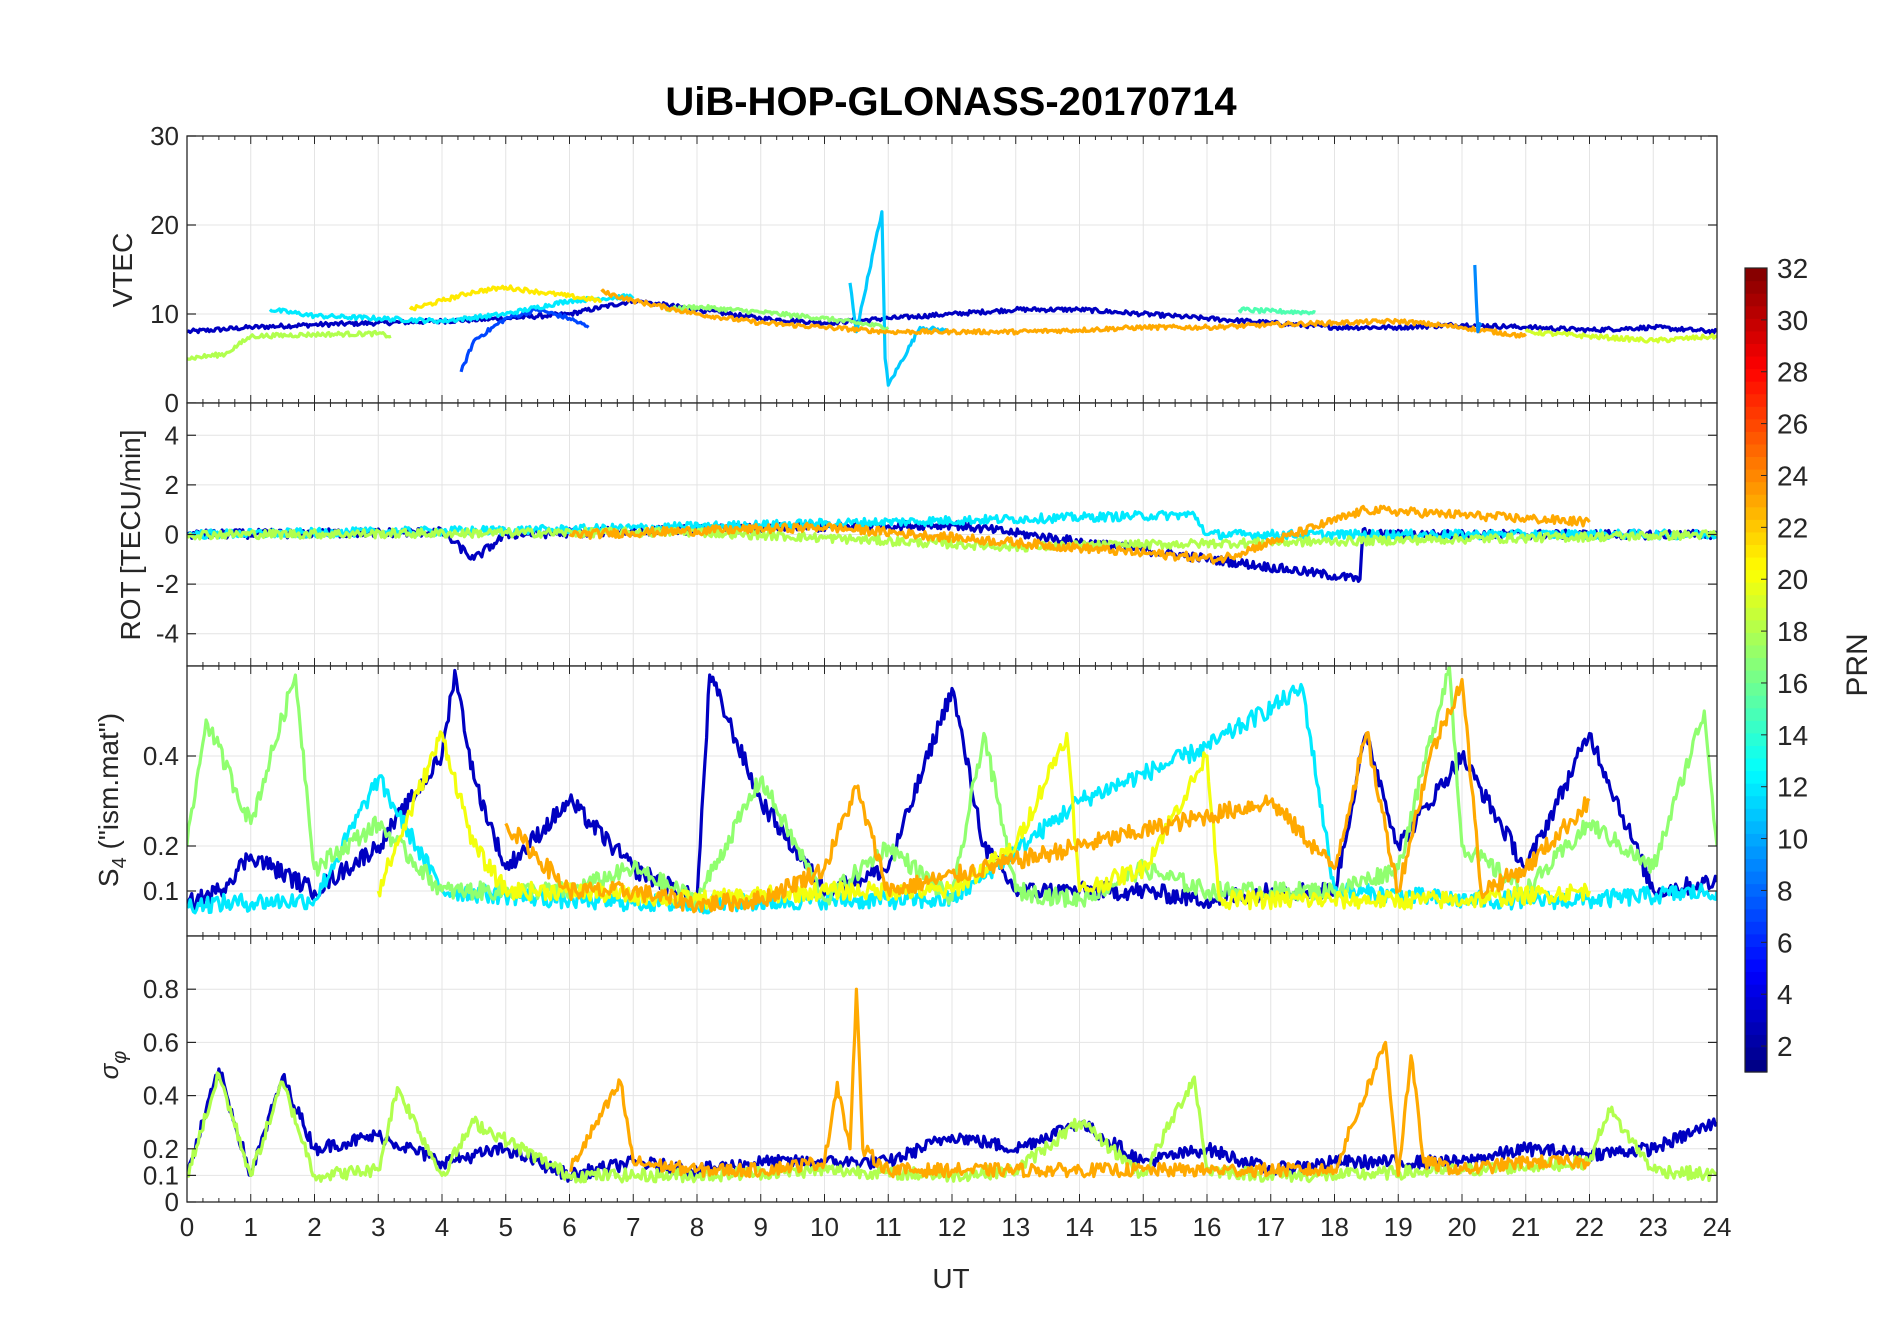 This screenshot has height=1330, width=1902. What do you see at coordinates (109, 1070) in the screenshot?
I see `sigma-symbol: σ` at bounding box center [109, 1070].